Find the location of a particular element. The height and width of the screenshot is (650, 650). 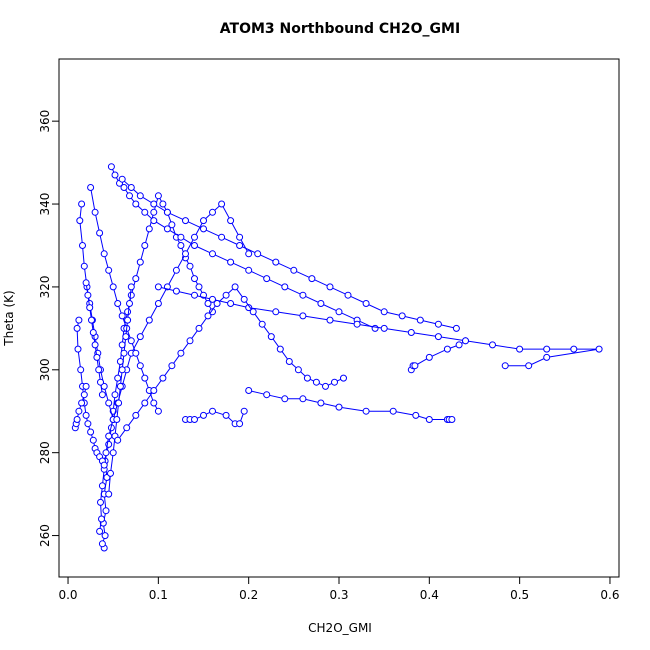

x-tick-label: 0.0 is located at coordinates (67, 595).